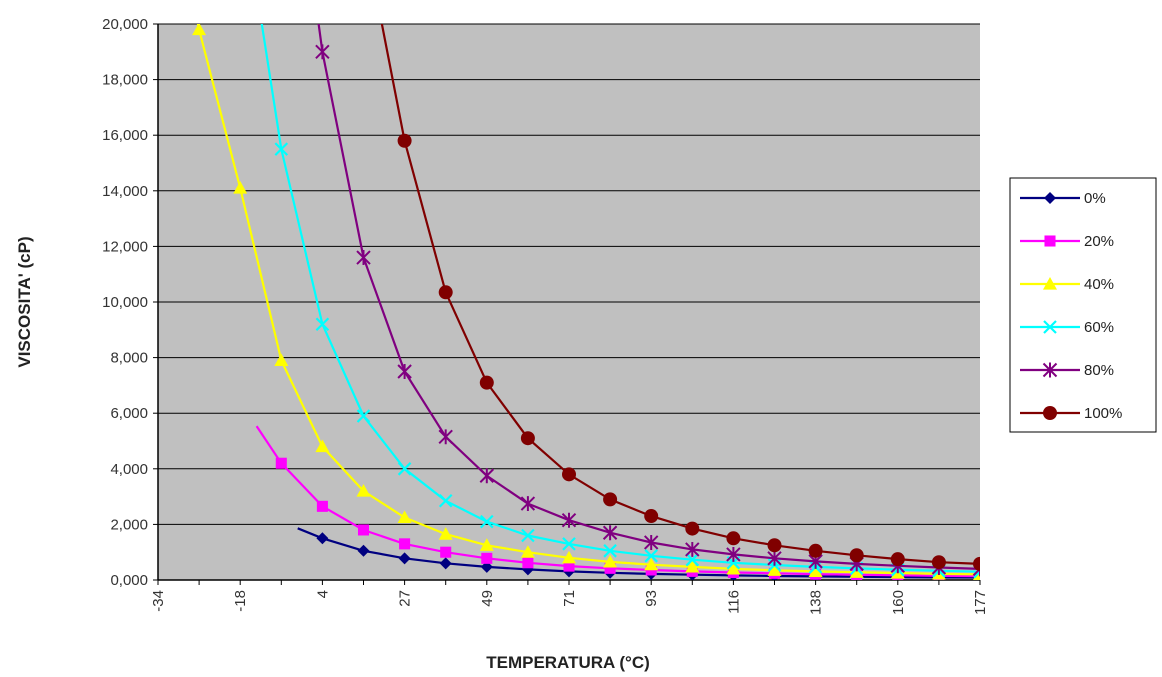  What do you see at coordinates (322, 594) in the screenshot?
I see `x-tick-label: 4` at bounding box center [322, 594].